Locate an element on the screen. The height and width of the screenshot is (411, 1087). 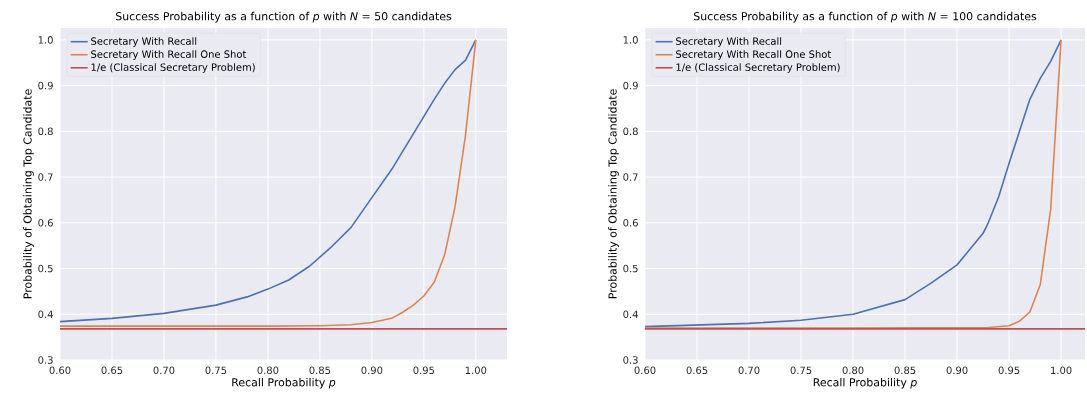
chart-title: Success Probability as a function of p with N = 50 candidates is located at coordinates (283, 17).